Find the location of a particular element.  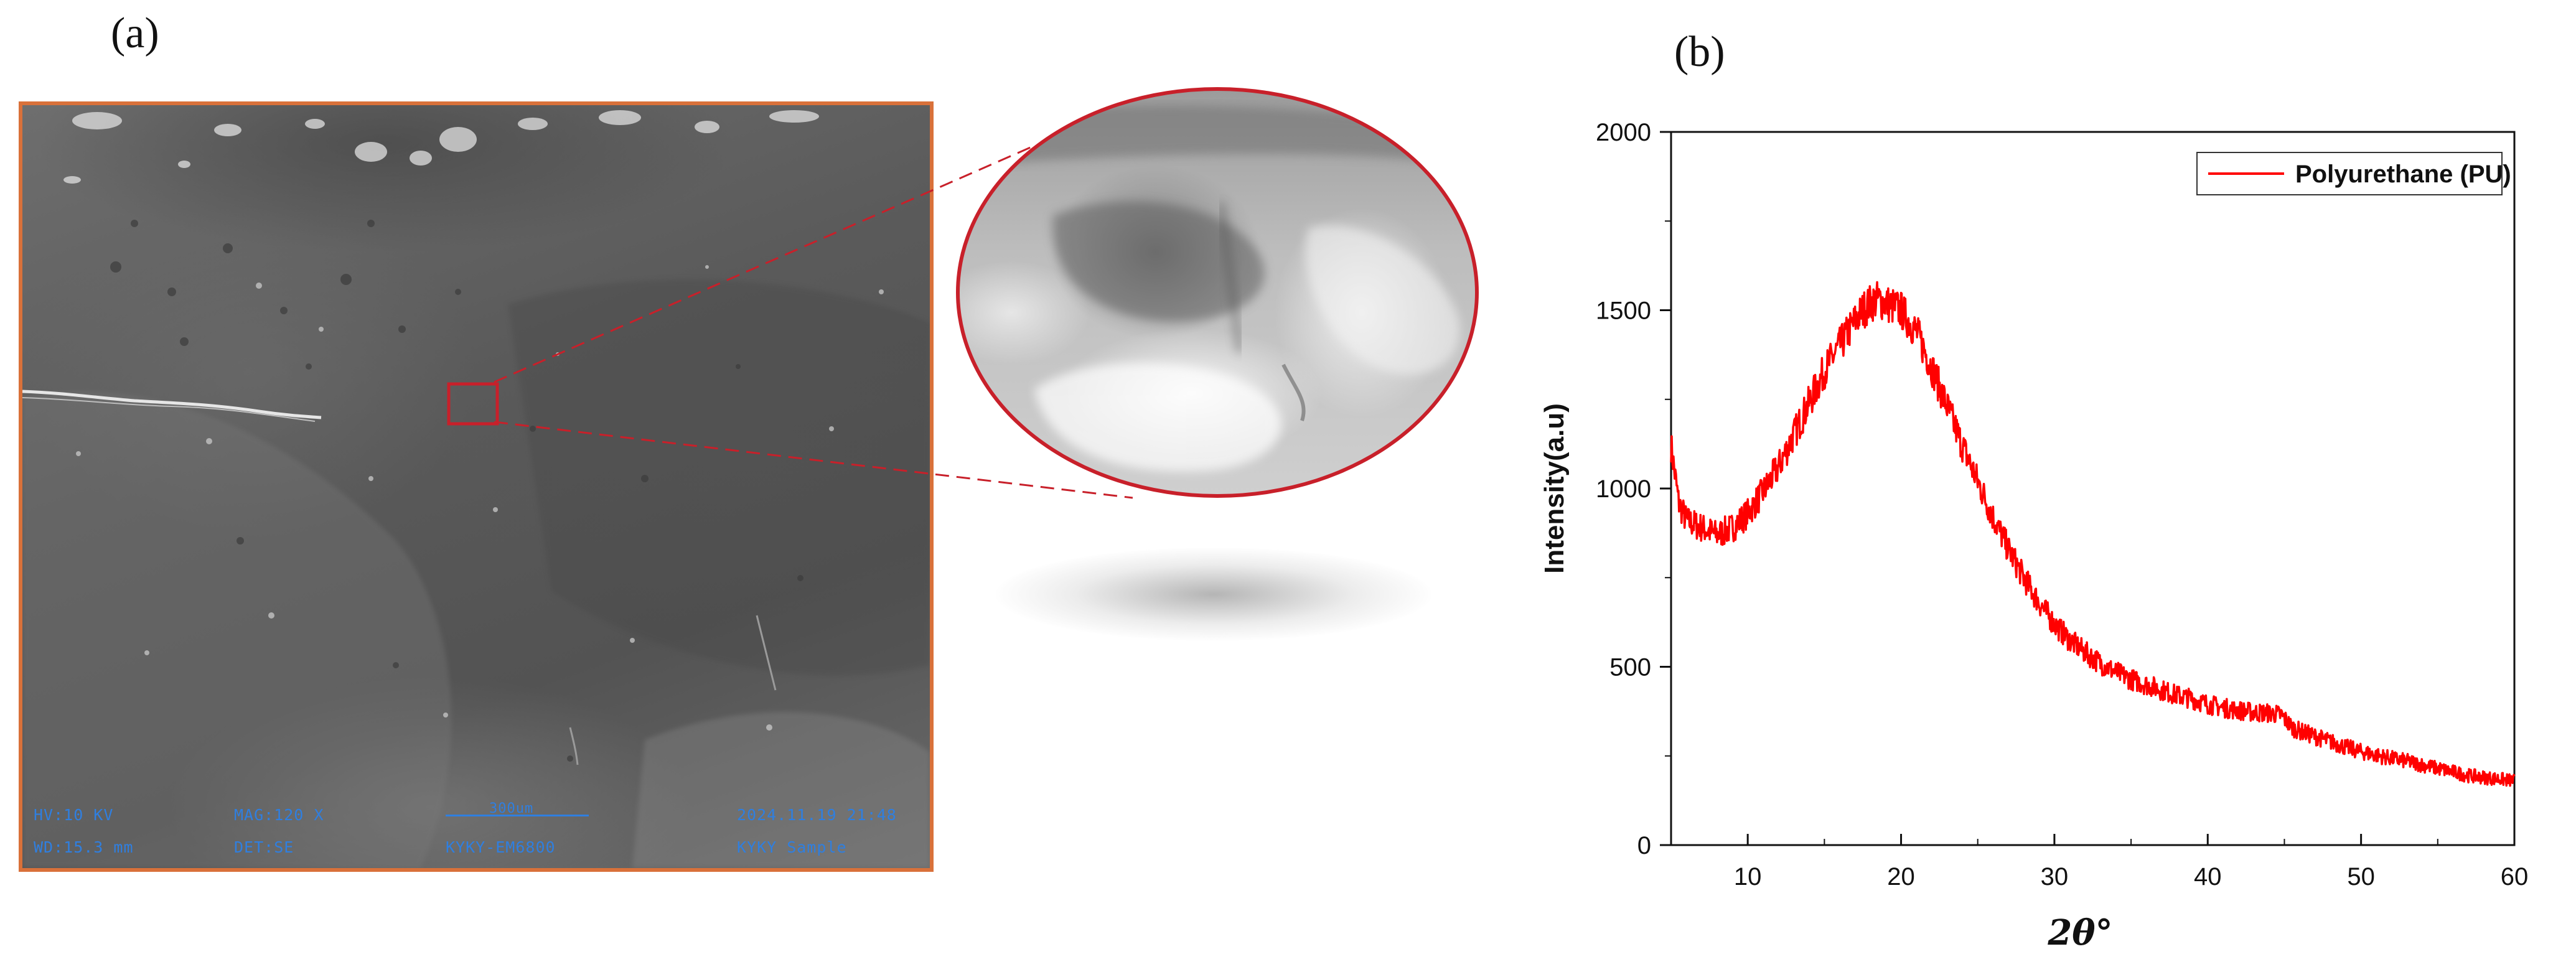

sem-sample: KYKY Sample is located at coordinates (792, 847).